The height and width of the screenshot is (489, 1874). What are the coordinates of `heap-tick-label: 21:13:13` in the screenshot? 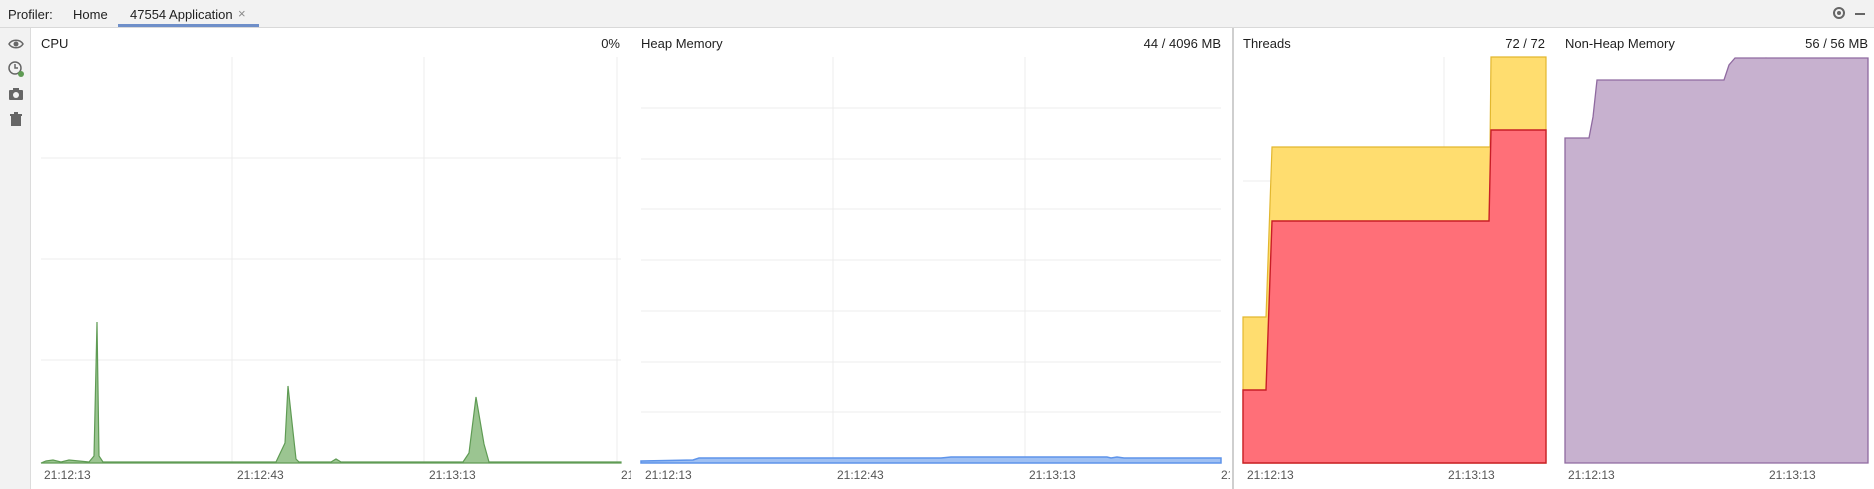 It's located at (1052, 475).